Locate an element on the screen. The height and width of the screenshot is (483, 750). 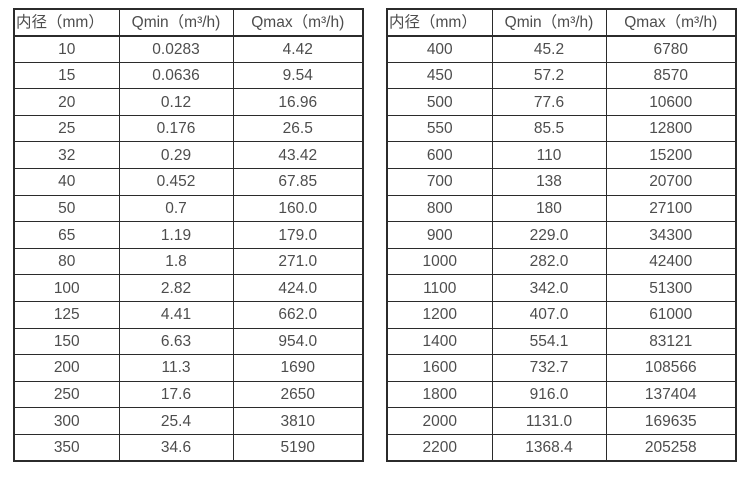
table-cell: 26.5 is located at coordinates (298, 128).